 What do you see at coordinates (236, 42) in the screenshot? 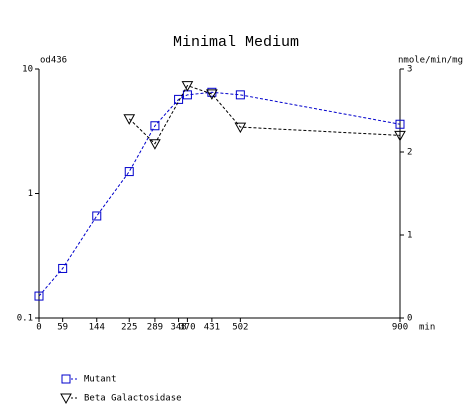
I see `chart-title: Minimal Medium` at bounding box center [236, 42].